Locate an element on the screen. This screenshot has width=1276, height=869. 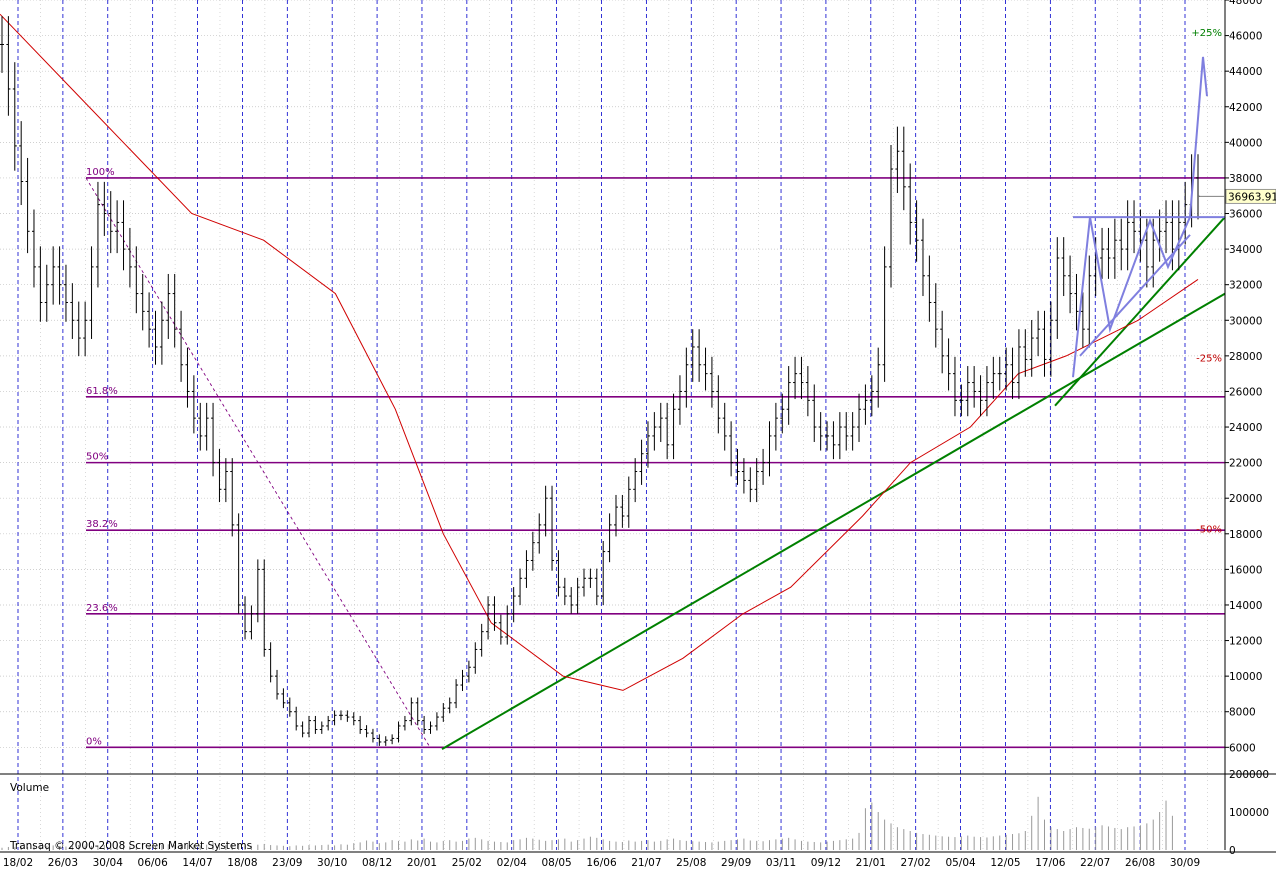
x-tick-label: 08/05 is located at coordinates (556, 863).